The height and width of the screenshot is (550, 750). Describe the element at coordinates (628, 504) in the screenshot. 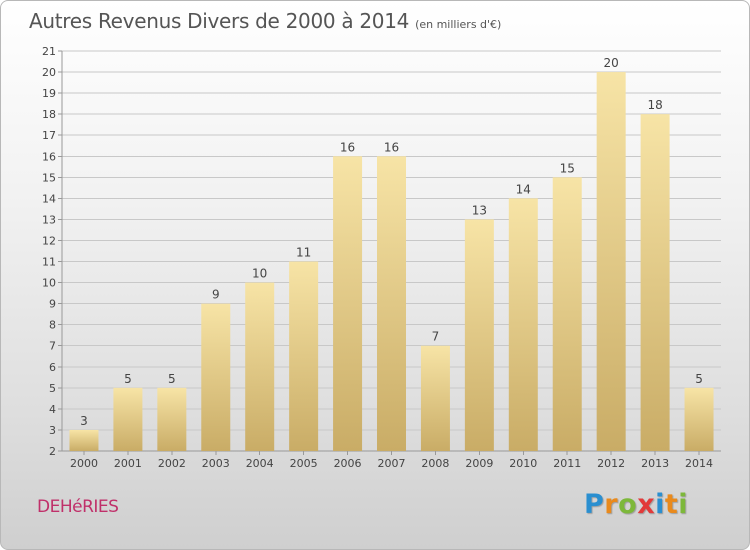

I see `logo-letter: o` at that location.